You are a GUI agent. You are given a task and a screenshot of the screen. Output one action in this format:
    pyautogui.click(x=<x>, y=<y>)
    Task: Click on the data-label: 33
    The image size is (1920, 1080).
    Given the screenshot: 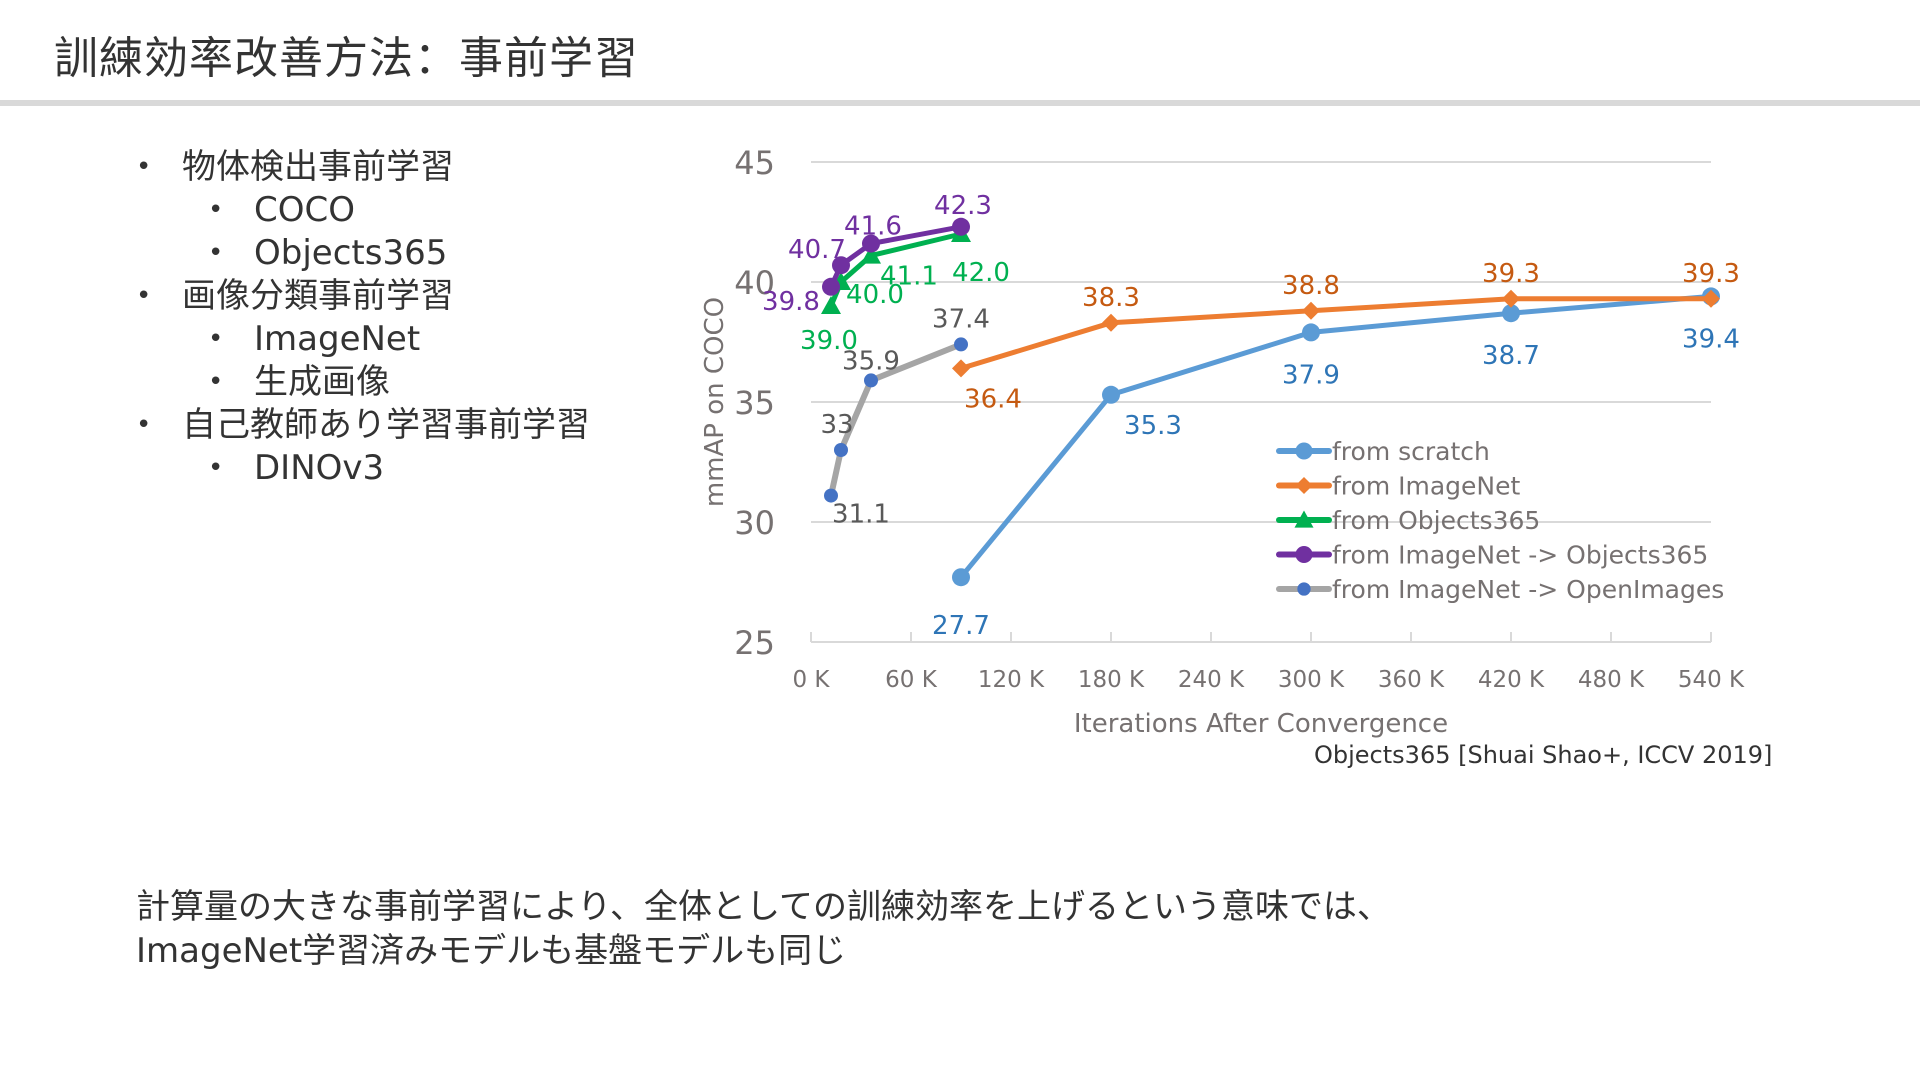 What is the action you would take?
    pyautogui.click(x=836, y=425)
    